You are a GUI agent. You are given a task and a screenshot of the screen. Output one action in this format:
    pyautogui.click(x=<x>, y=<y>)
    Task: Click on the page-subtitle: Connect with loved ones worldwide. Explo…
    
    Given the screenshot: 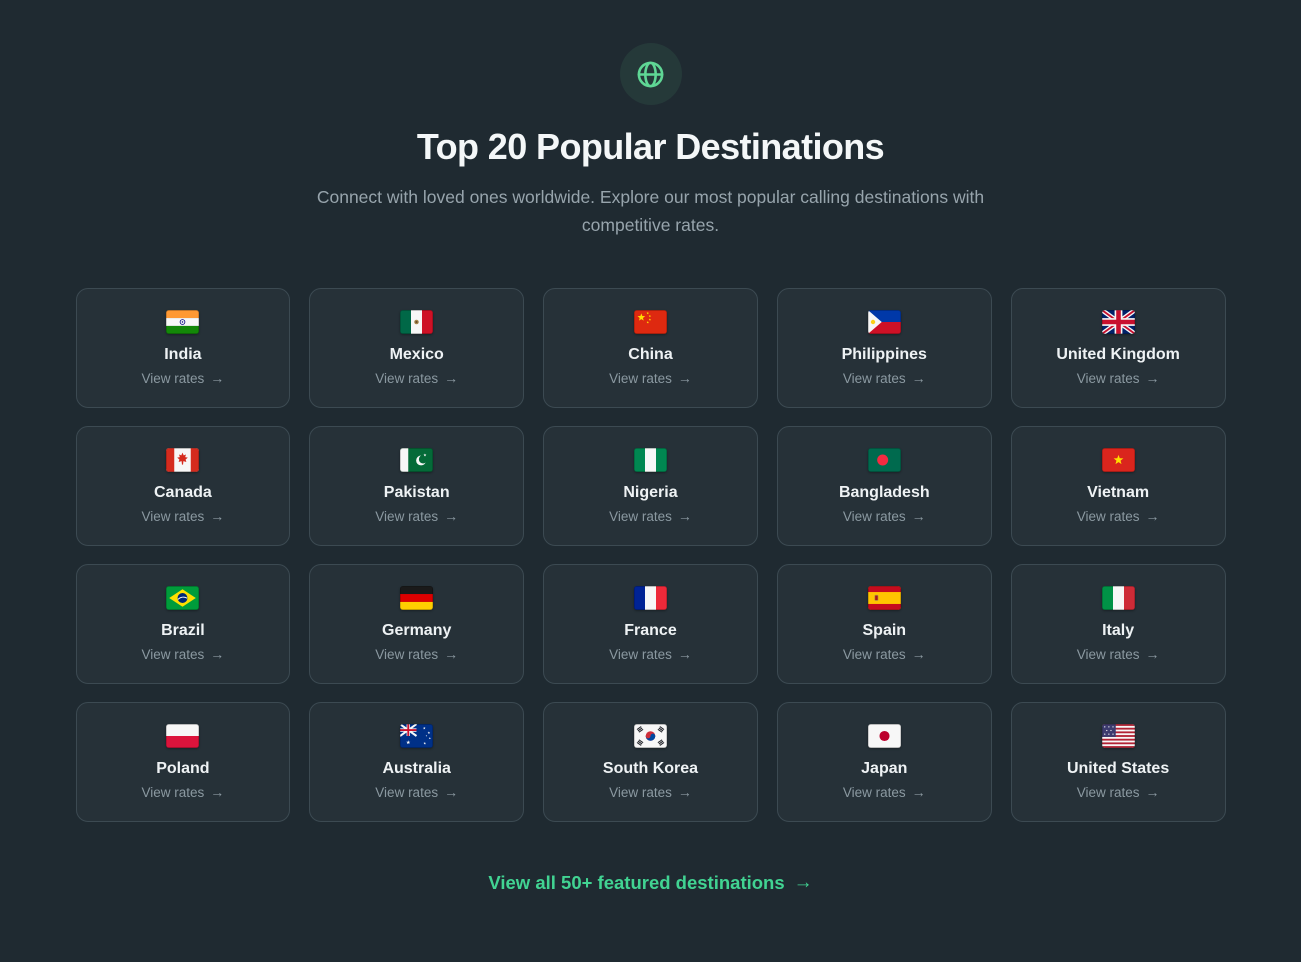 What is the action you would take?
    pyautogui.click(x=650, y=211)
    